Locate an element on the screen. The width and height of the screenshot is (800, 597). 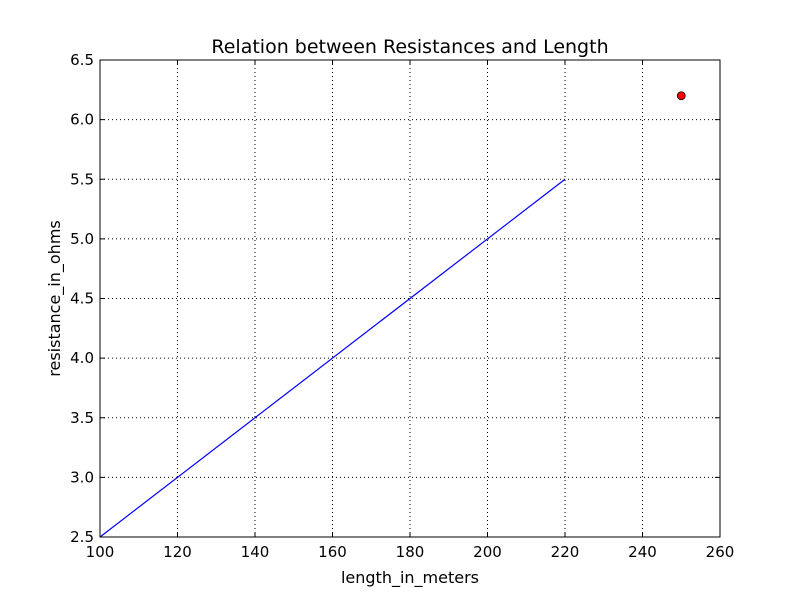
x-tick-label: 120 is located at coordinates (177, 552).